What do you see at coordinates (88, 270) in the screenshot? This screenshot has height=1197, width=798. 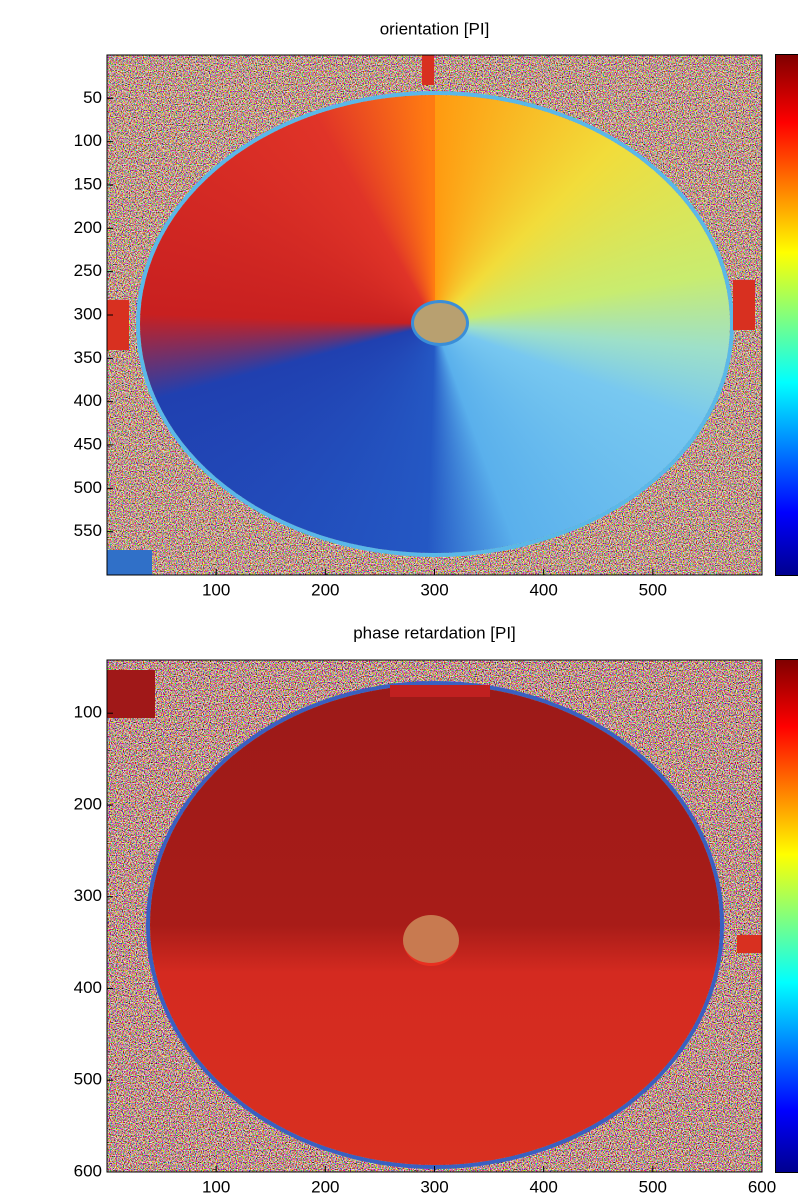 I see `y-tick-label: 250` at bounding box center [88, 270].